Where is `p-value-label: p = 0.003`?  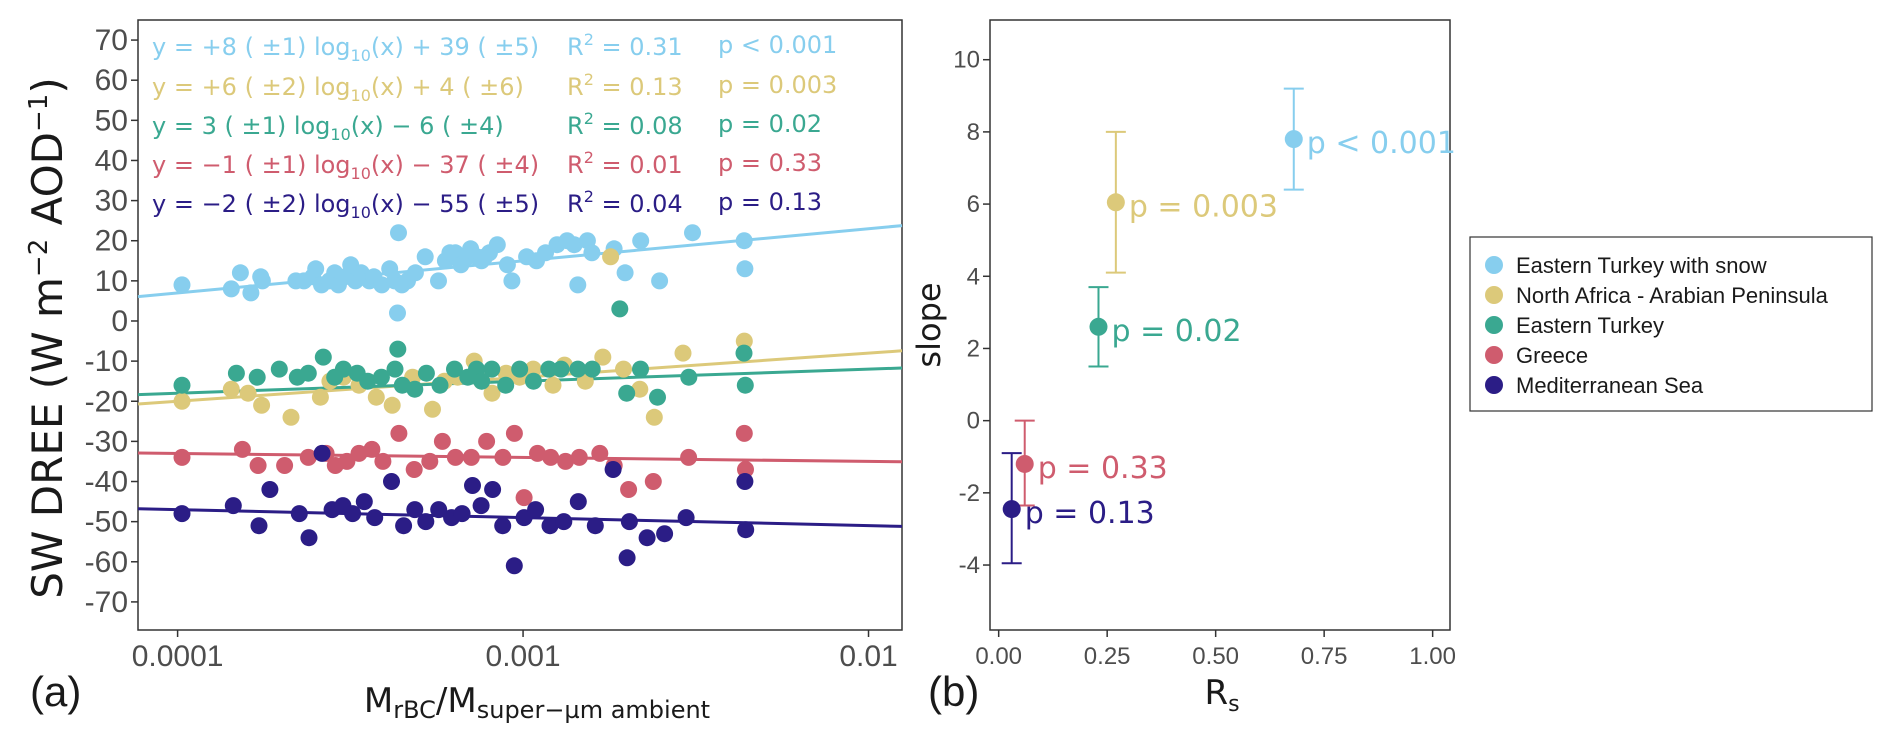 p-value-label: p = 0.003 is located at coordinates (1203, 206).